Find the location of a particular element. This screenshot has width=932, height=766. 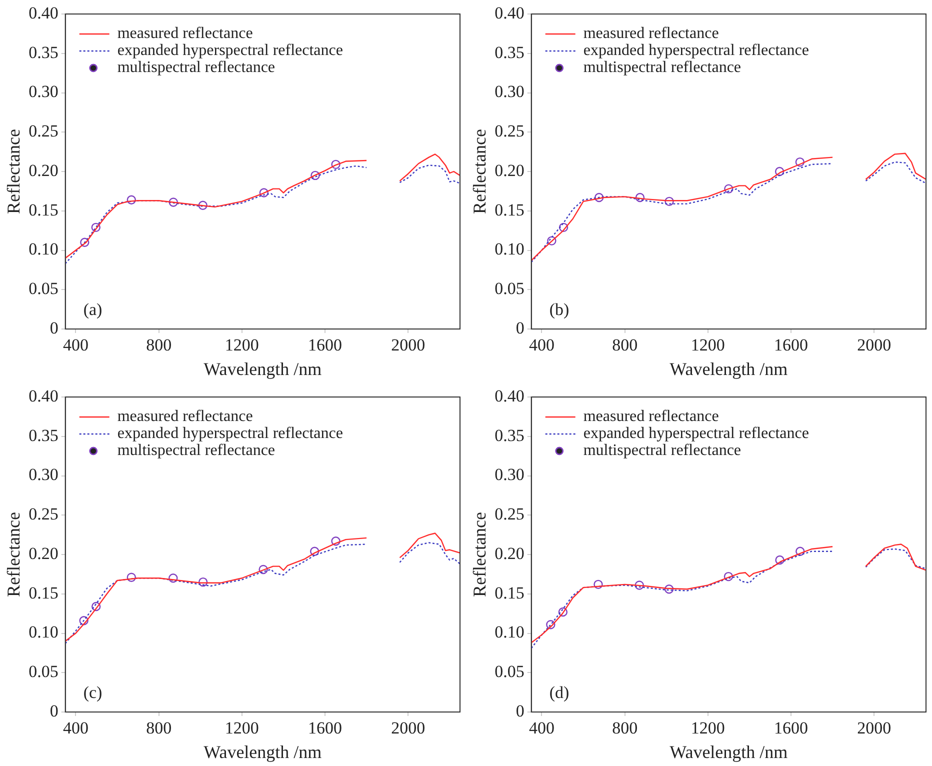

annotation: (a) is located at coordinates (92, 309).